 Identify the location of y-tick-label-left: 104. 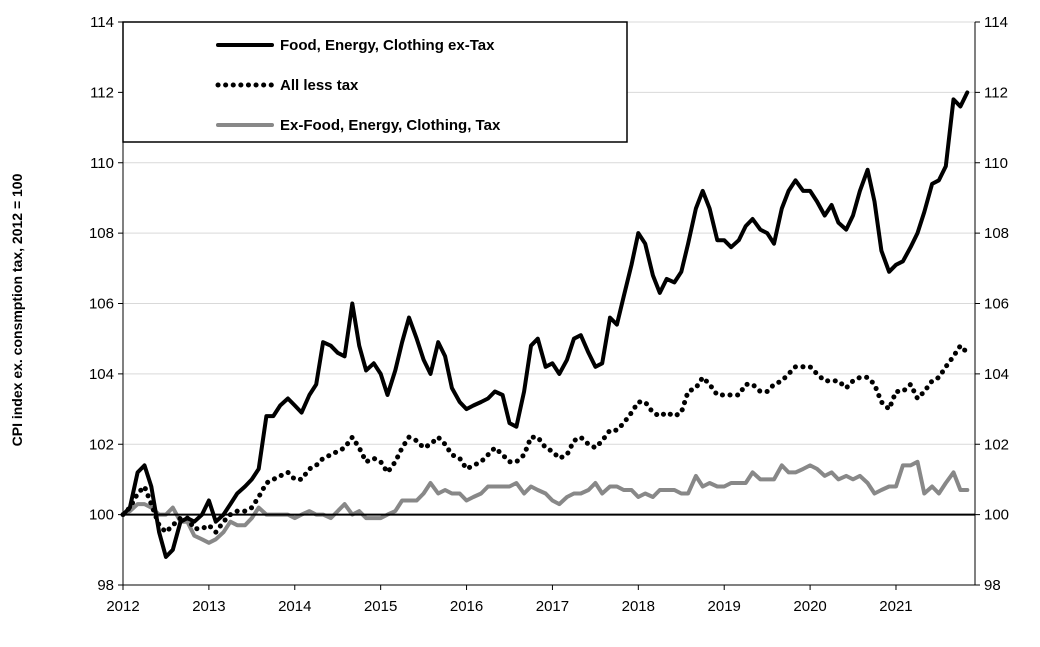
(101, 374).